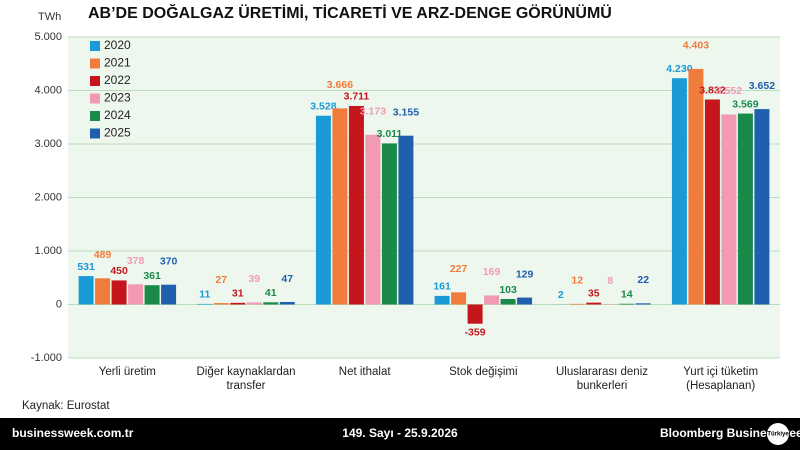 This screenshot has height=450, width=800. I want to click on value-label: 39, so click(254, 279).